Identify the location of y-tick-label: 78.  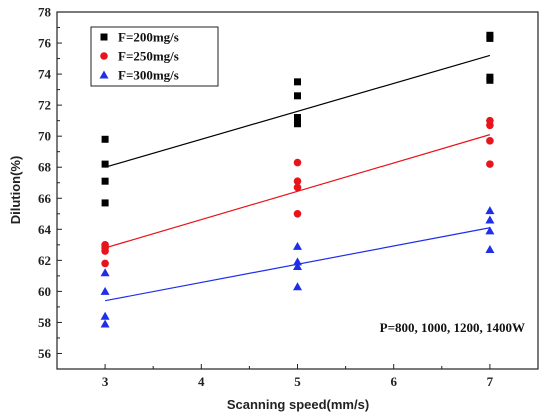
(45, 12).